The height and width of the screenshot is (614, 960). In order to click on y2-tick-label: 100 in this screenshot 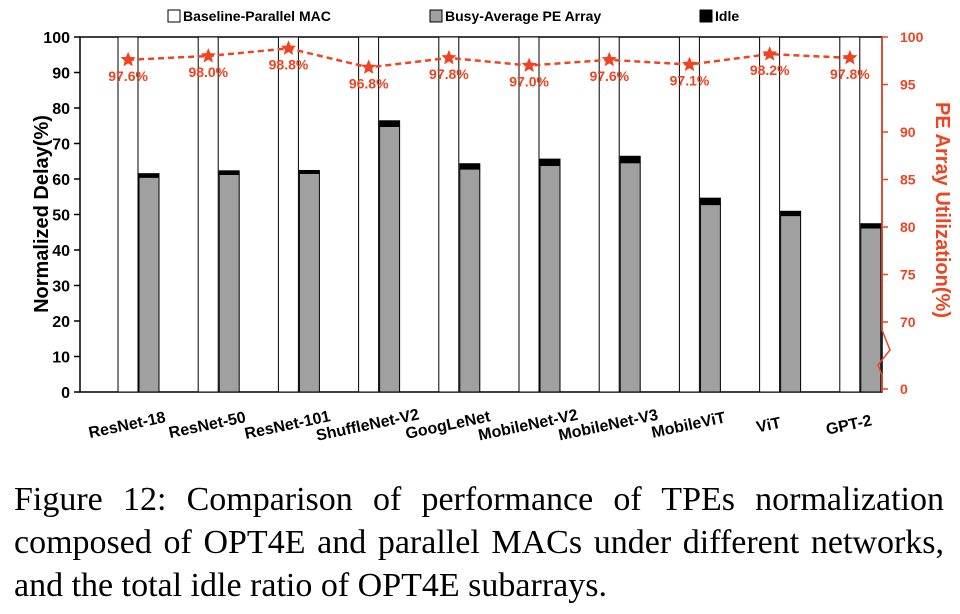, I will do `click(912, 37)`.